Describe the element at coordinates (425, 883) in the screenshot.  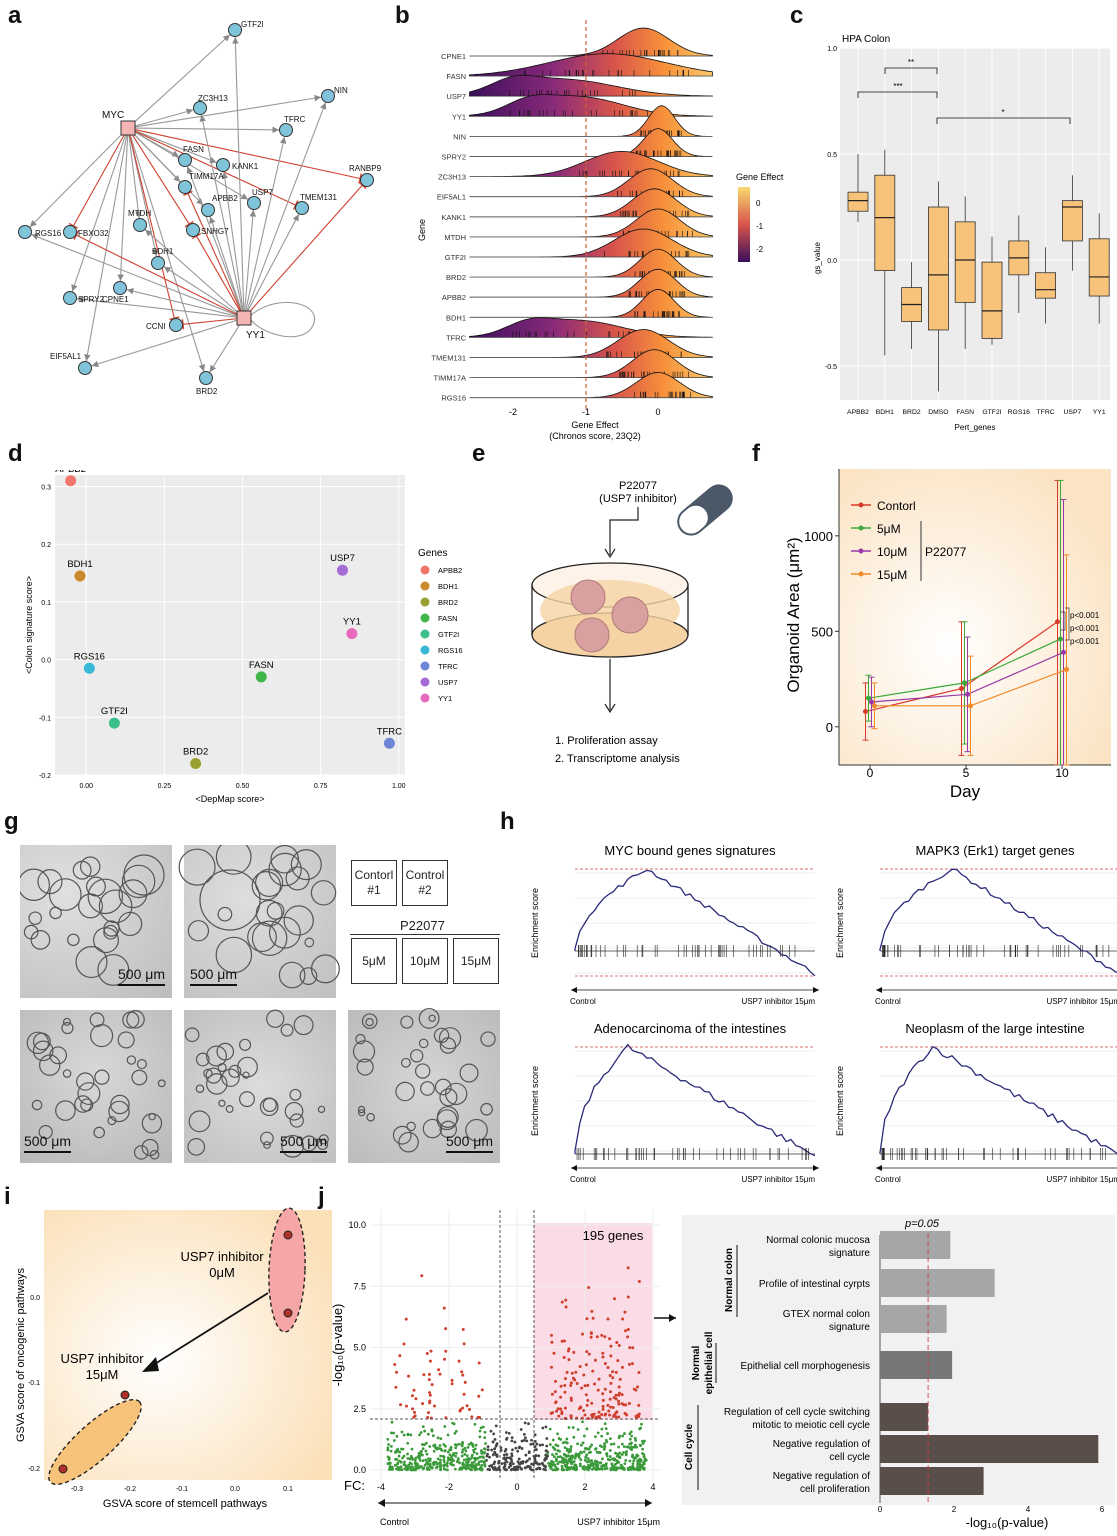
I see `g-box-control-2: Control #2` at that location.